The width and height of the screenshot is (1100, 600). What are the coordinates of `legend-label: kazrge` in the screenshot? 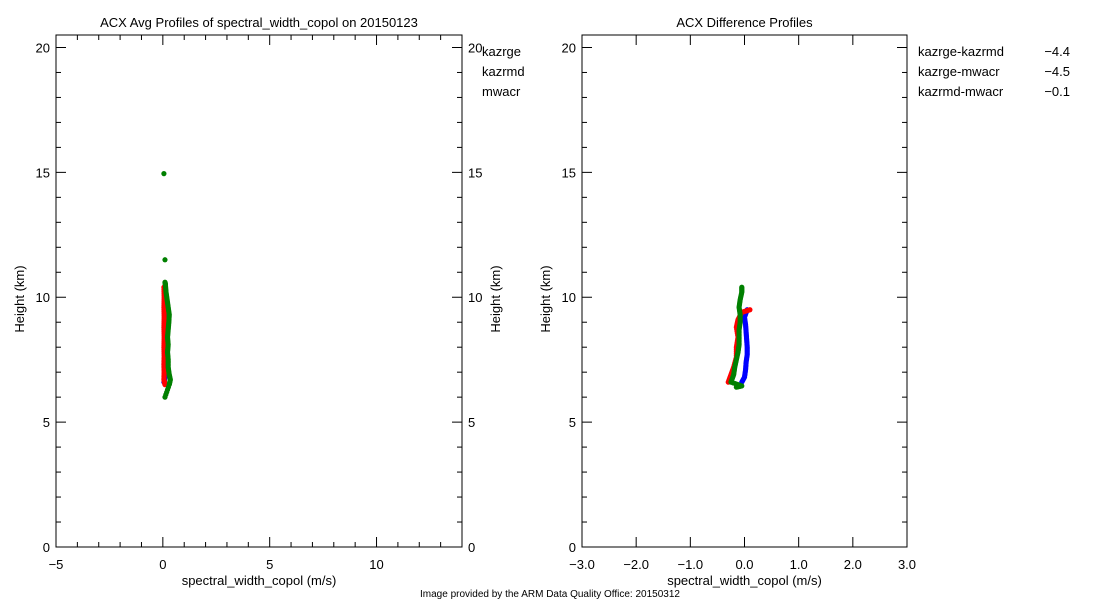 It's located at (501, 51).